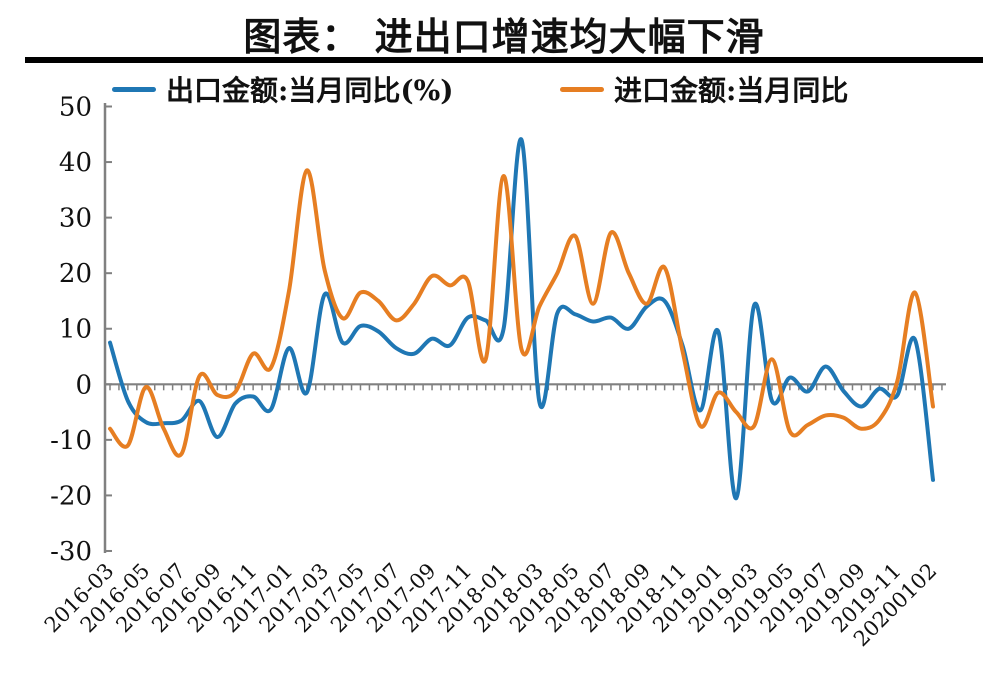 This screenshot has height=676, width=1008. Describe the element at coordinates (75, 274) in the screenshot. I see `y-tick-label: 20` at that location.